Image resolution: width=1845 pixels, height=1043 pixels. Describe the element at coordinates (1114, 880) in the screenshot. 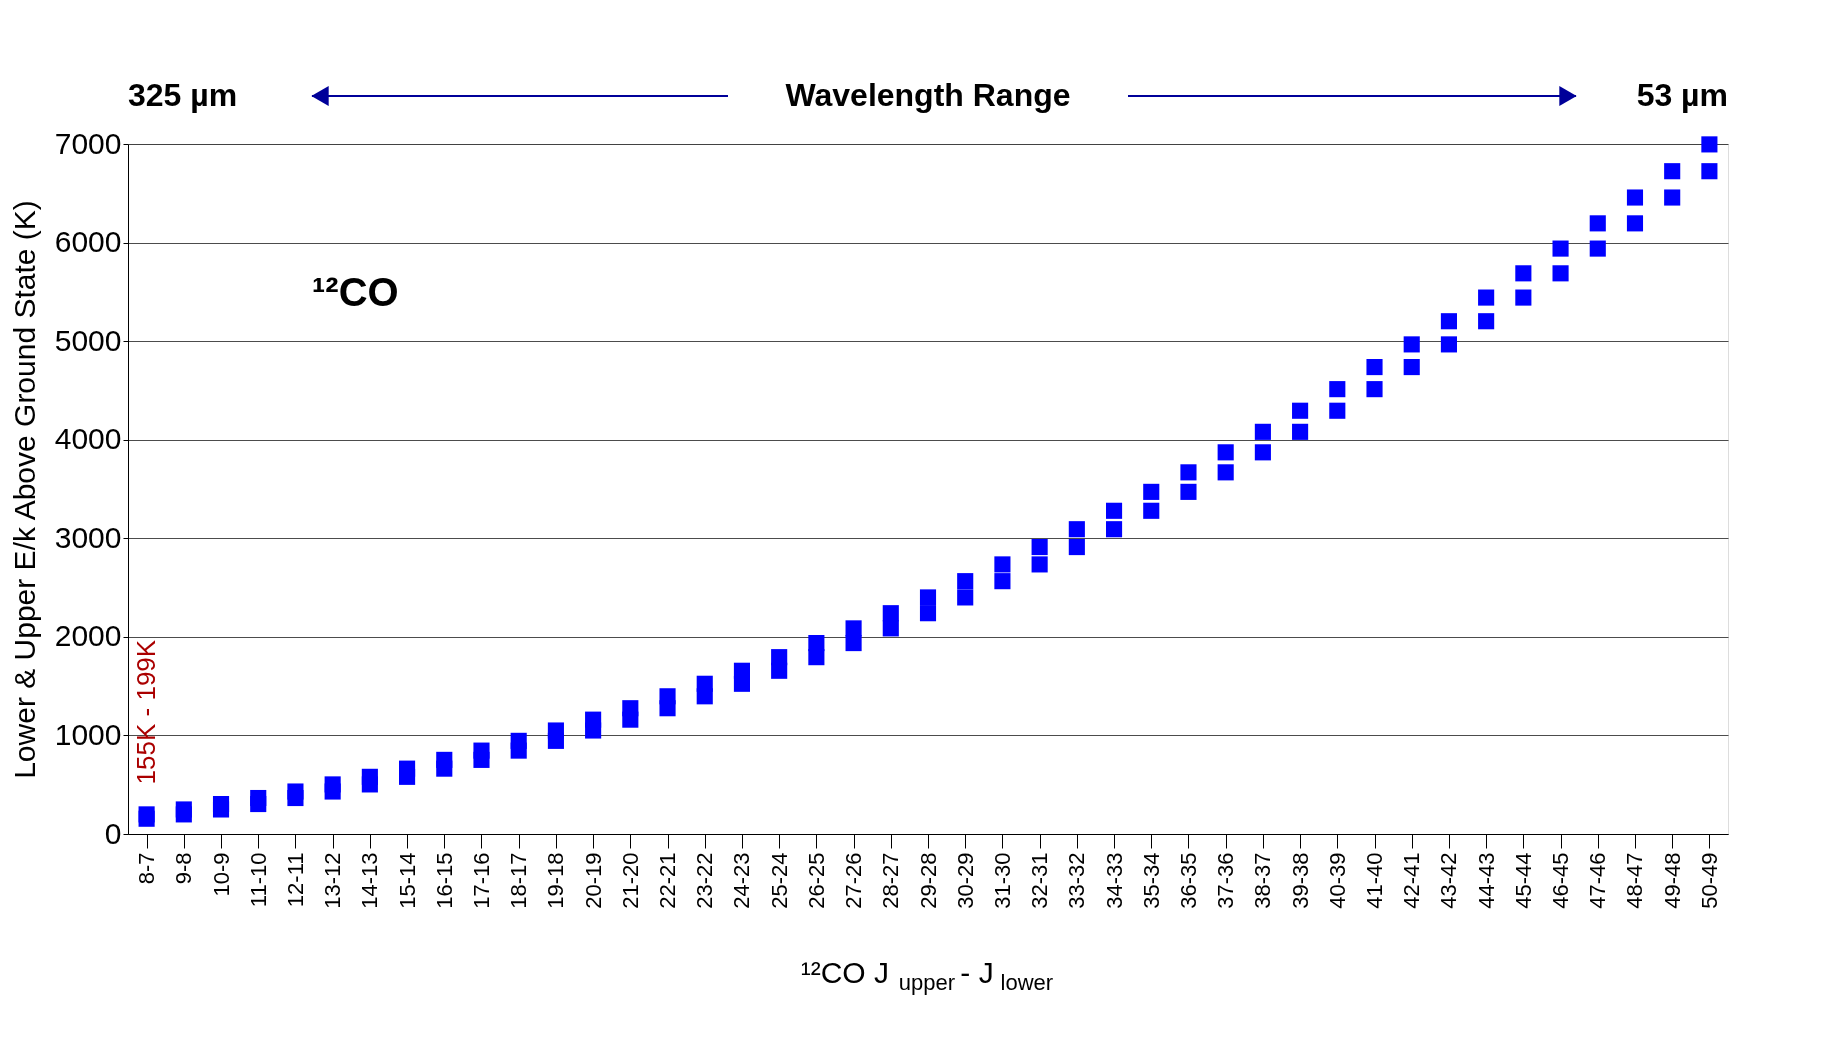

I see `x-tick-label: 34-33` at that location.